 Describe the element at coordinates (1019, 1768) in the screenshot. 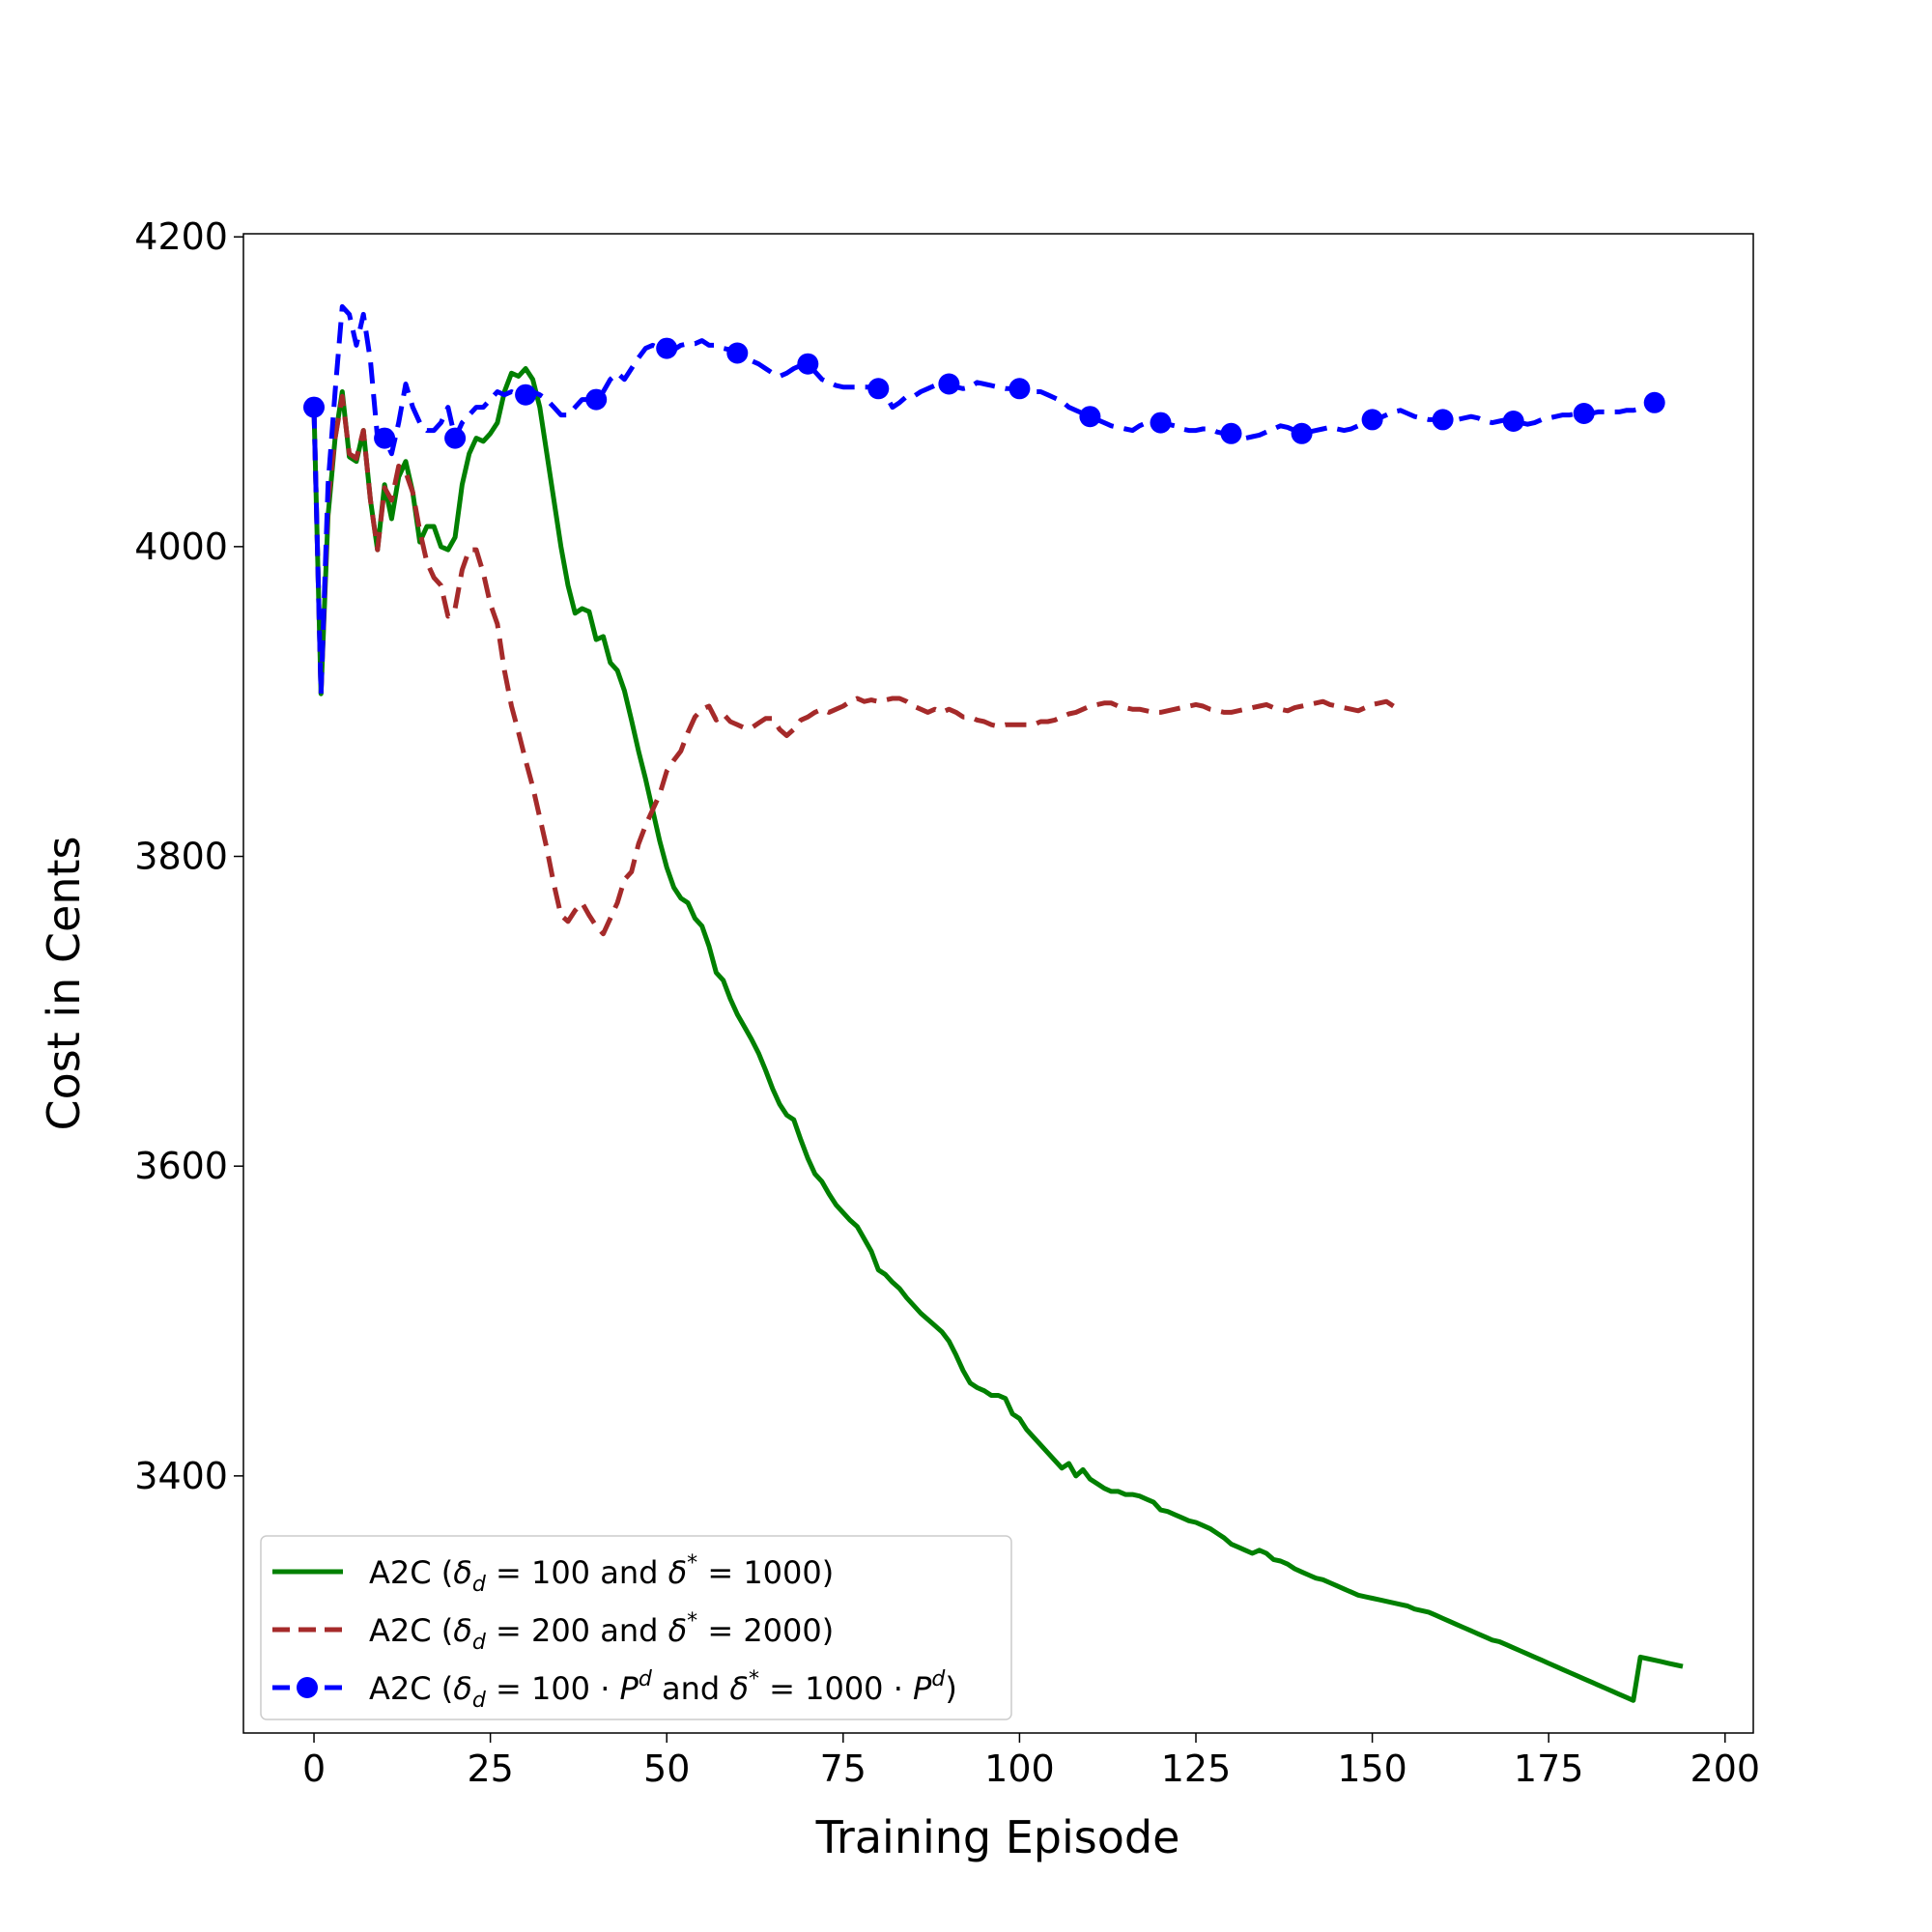

I see `x-tick-label: 100` at that location.